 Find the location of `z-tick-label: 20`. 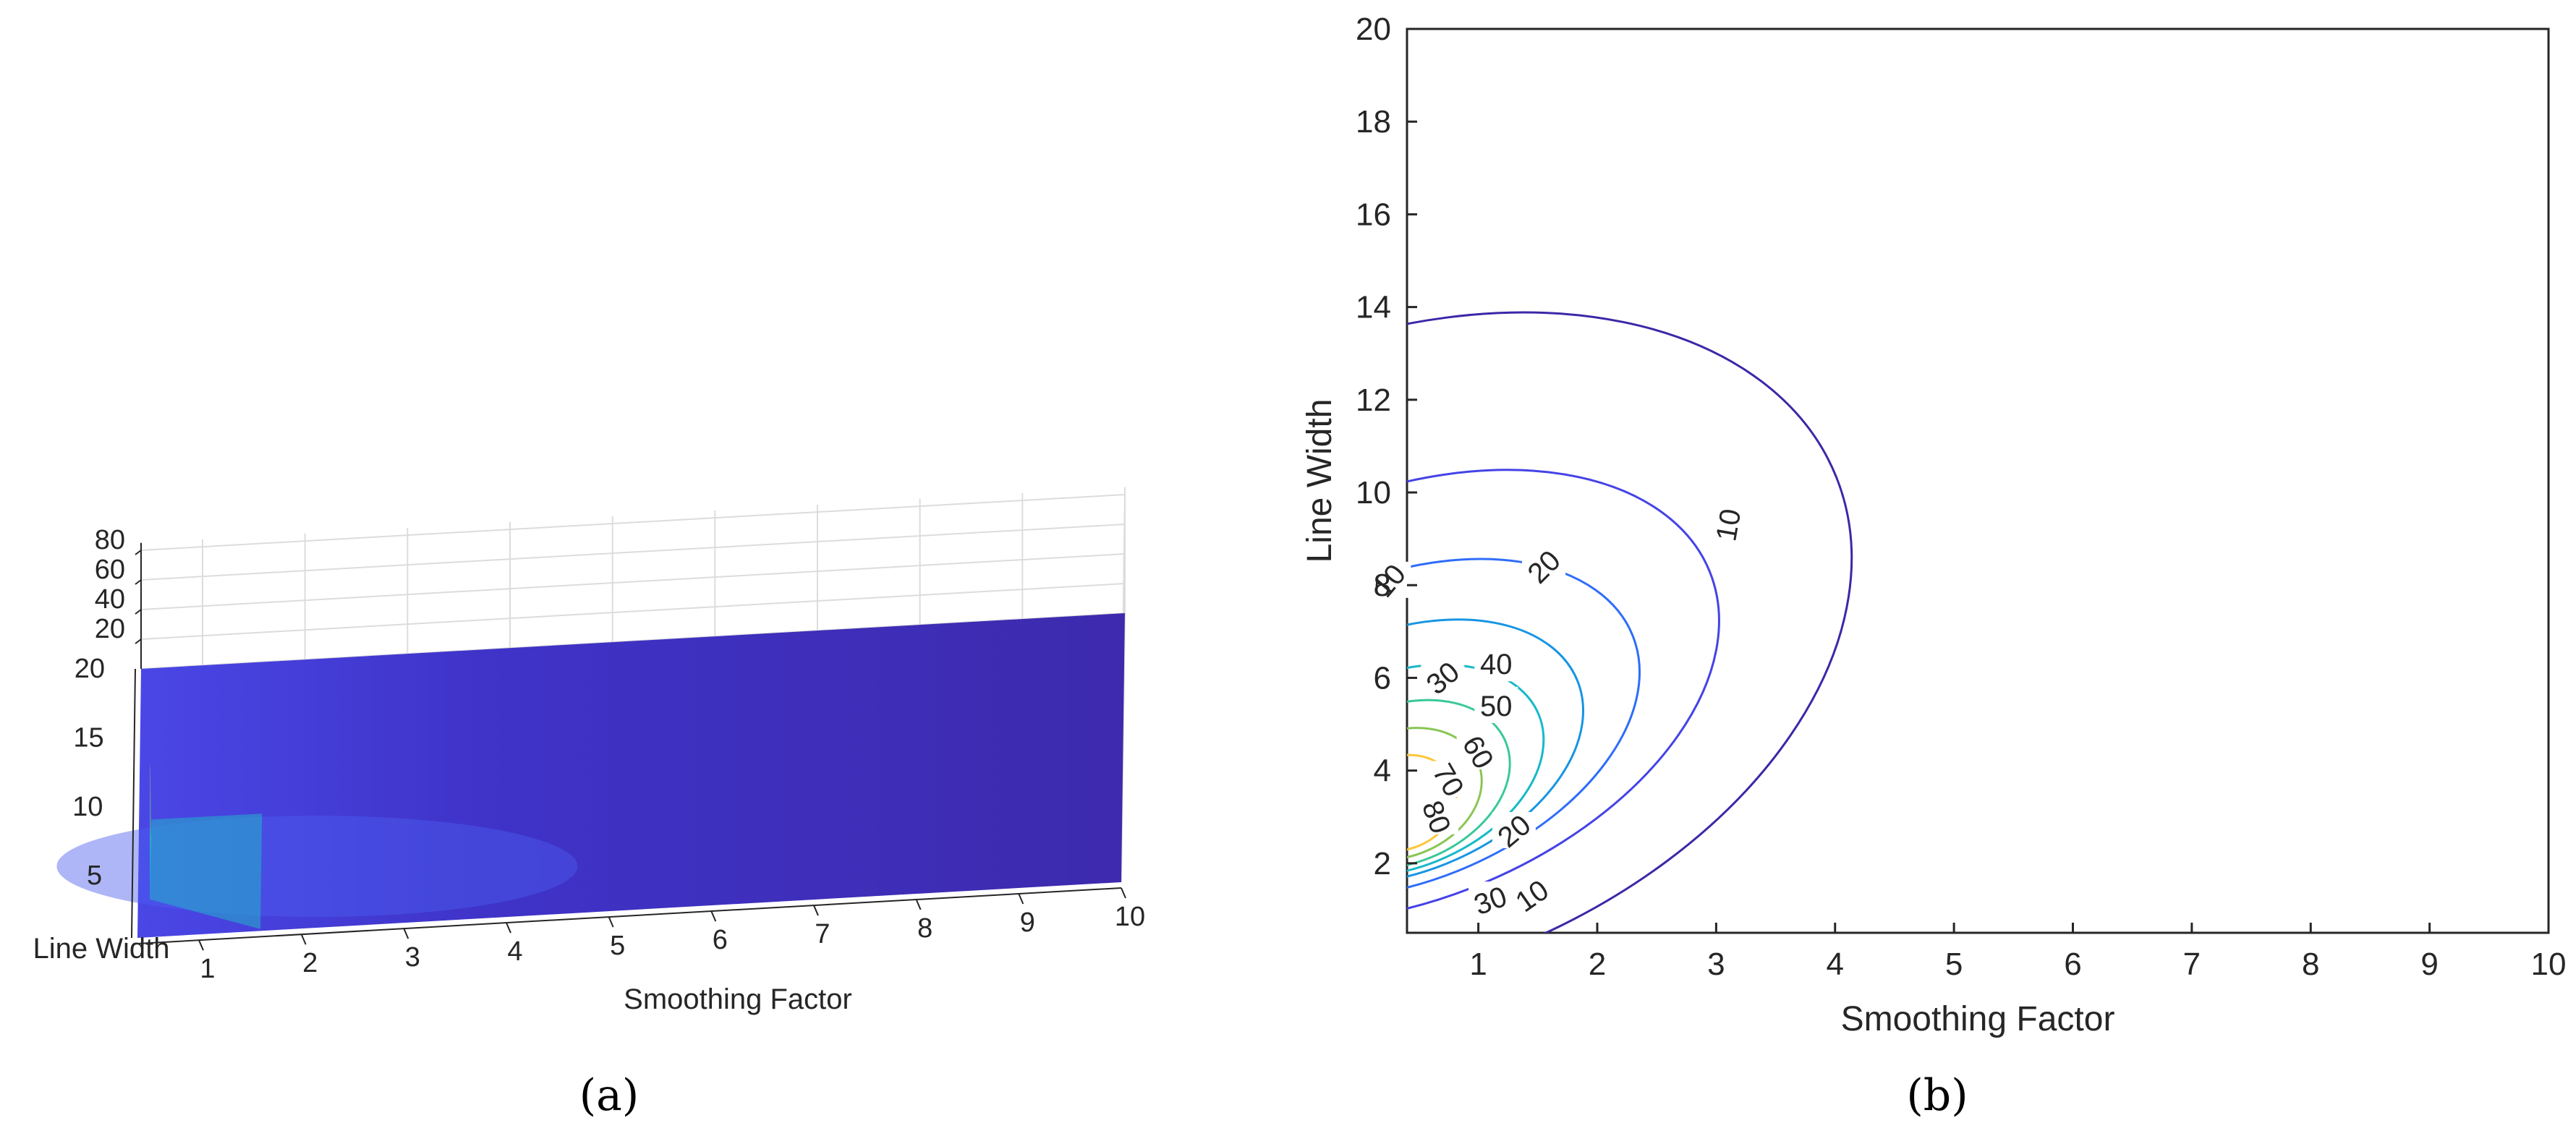

z-tick-label: 20 is located at coordinates (110, 629).